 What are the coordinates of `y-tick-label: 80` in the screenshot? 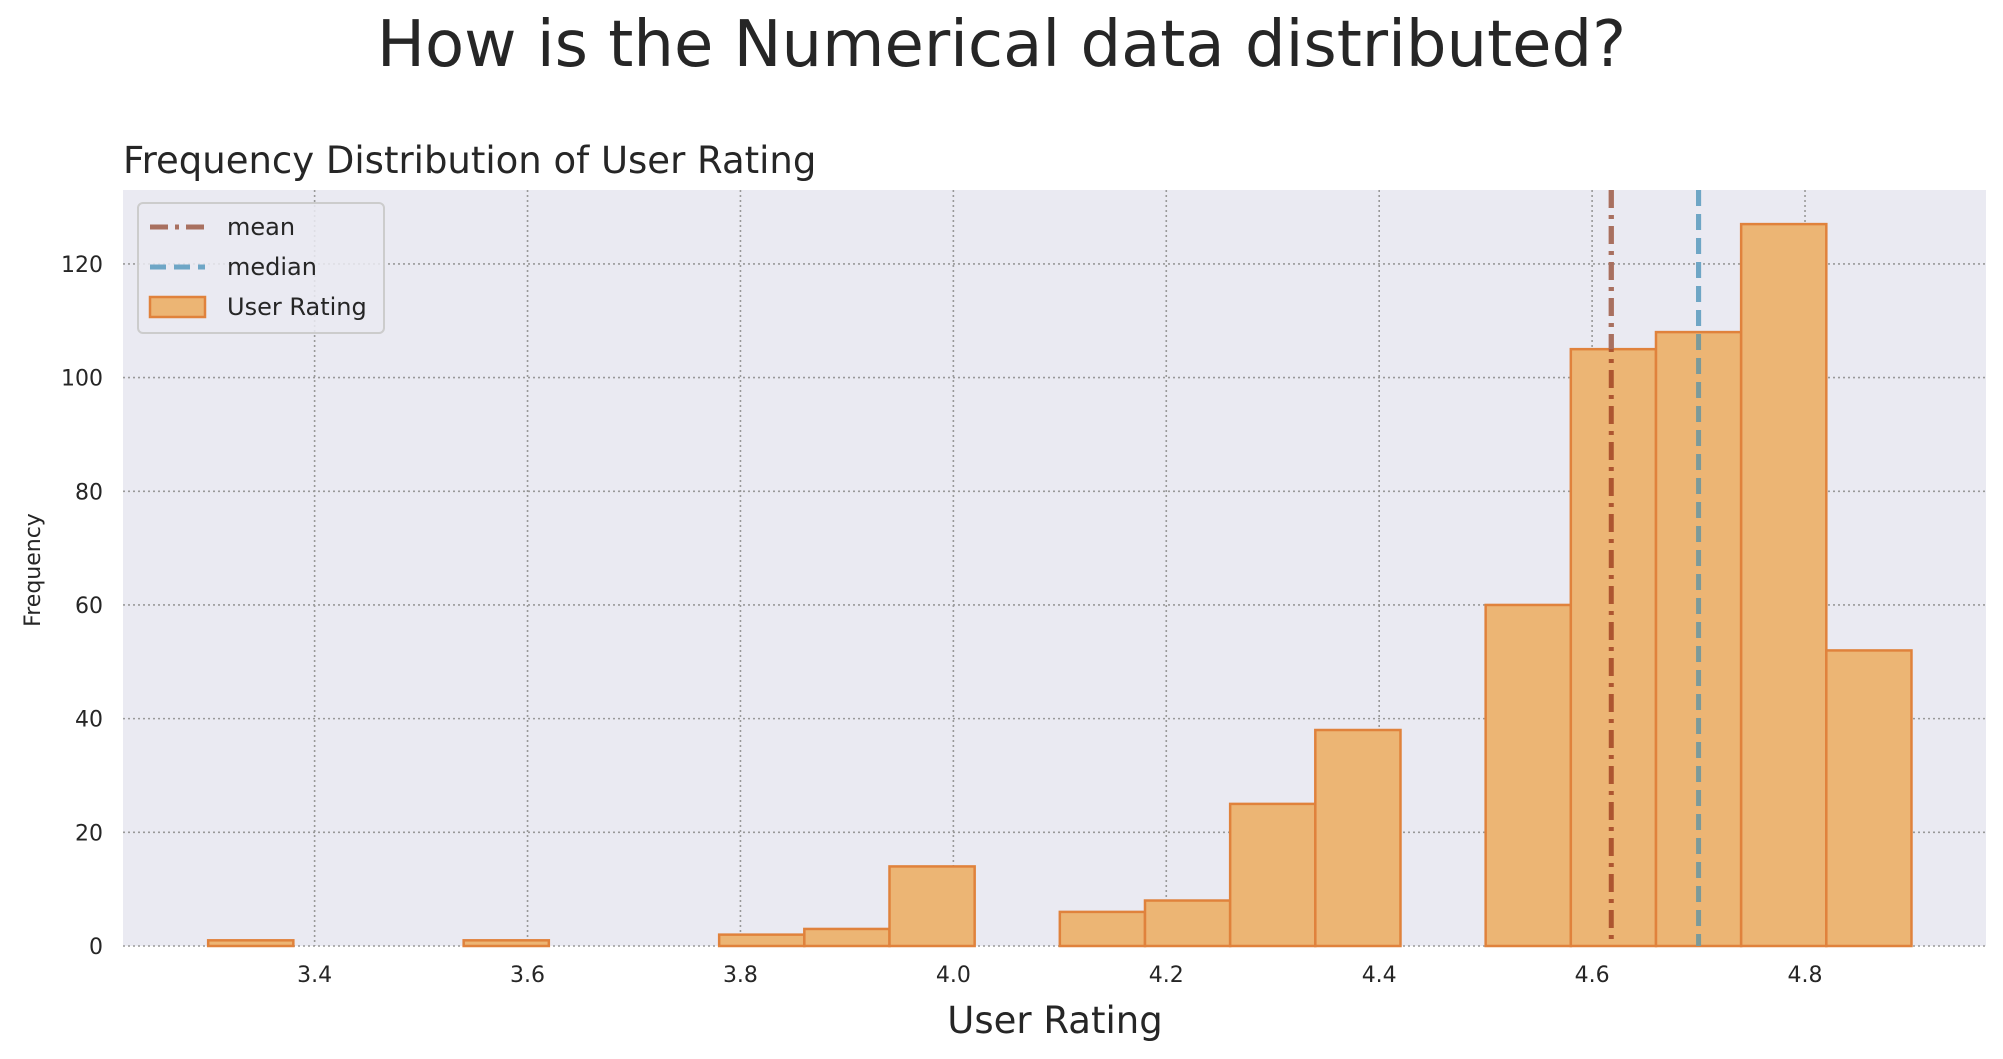 It's located at (89, 492).